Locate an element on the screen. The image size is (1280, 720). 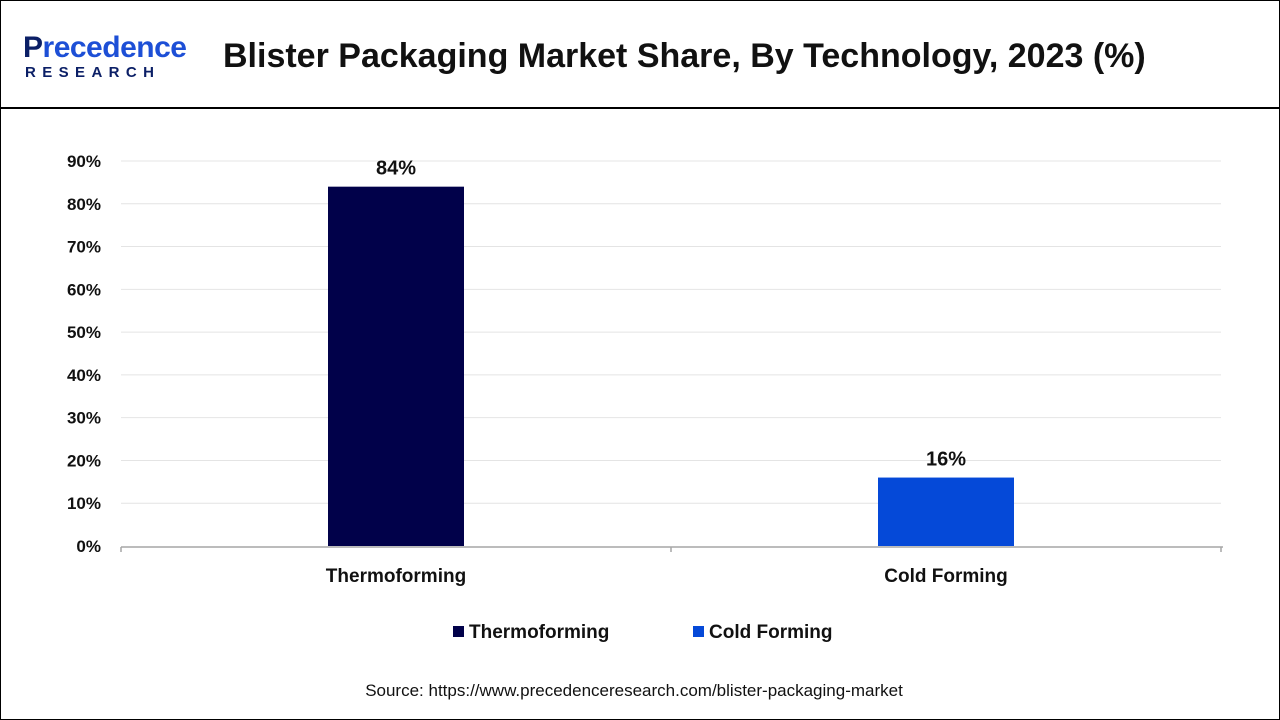
logo-wordmark: Precedence is located at coordinates (105, 48).